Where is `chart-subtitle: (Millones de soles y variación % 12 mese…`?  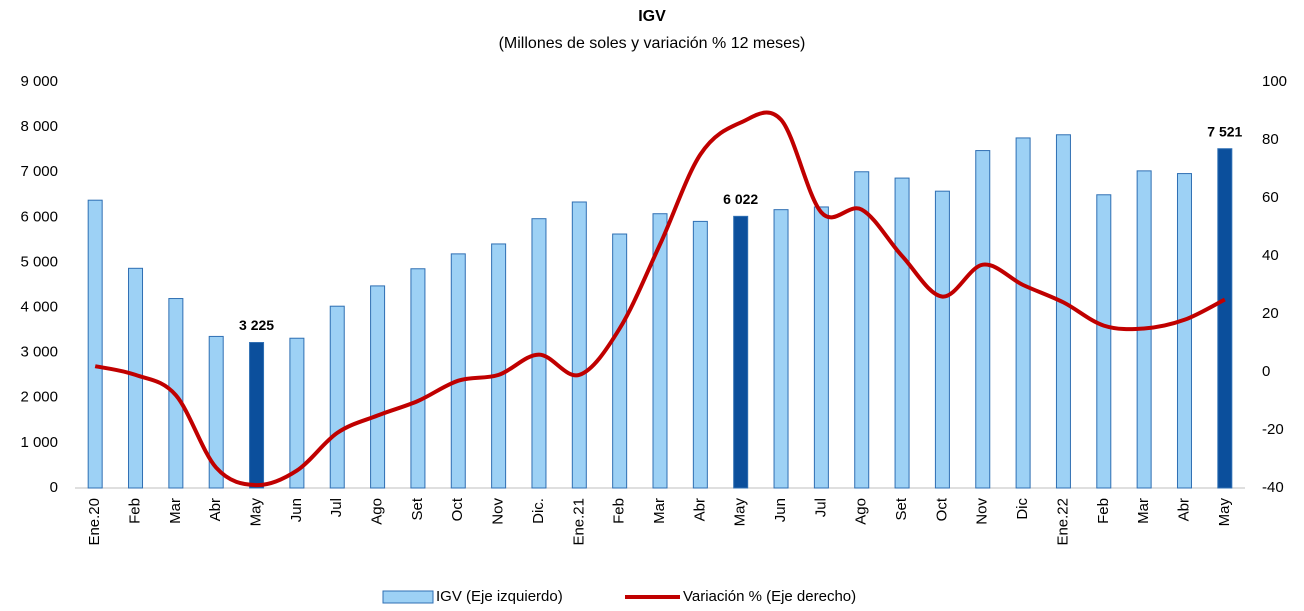 chart-subtitle: (Millones de soles y variación % 12 mese… is located at coordinates (652, 43).